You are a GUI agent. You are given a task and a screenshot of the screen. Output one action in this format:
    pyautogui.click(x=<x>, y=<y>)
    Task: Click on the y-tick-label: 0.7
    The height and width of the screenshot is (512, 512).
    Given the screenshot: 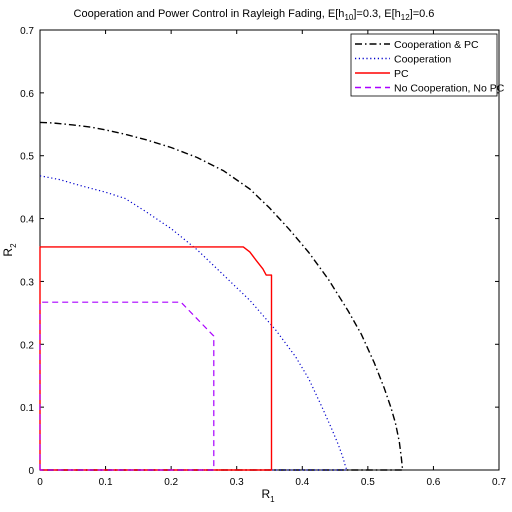 What is the action you would take?
    pyautogui.click(x=27, y=31)
    